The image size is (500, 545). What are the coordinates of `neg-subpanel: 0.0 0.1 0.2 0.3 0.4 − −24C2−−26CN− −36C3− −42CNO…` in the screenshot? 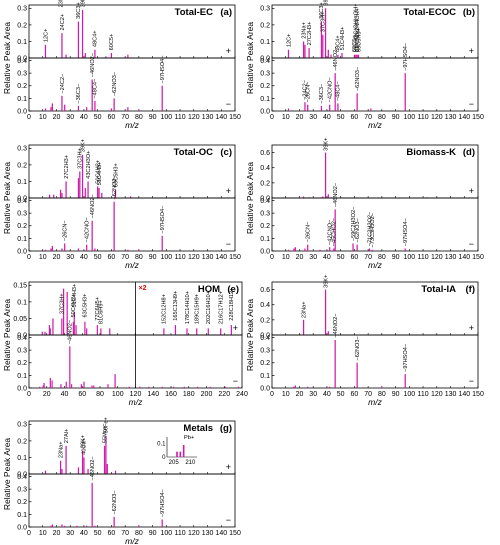 It's located at (372, 86).